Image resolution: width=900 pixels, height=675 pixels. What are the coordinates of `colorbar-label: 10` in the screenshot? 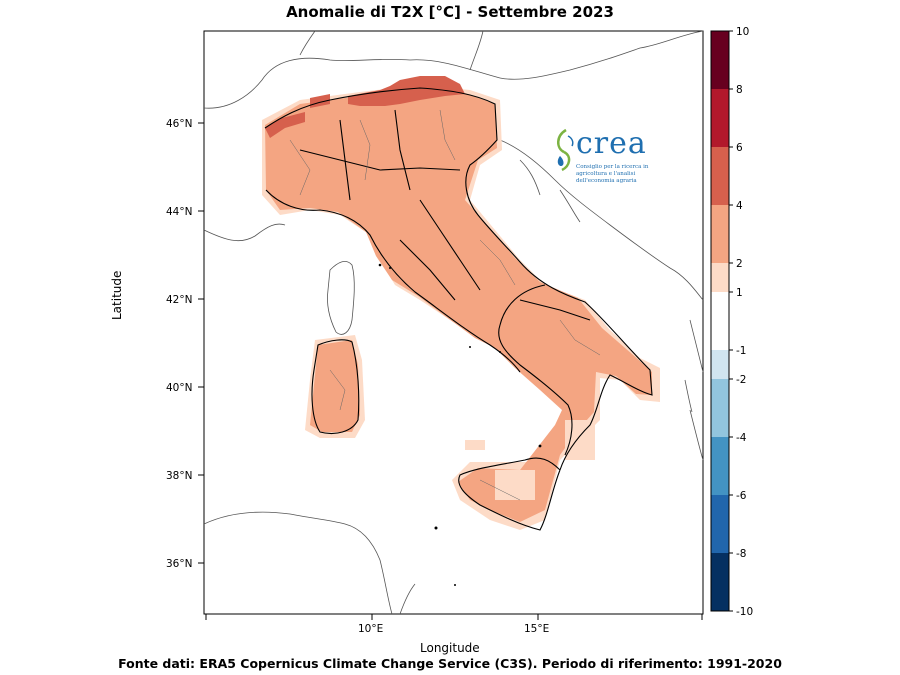 It's located at (742, 32).